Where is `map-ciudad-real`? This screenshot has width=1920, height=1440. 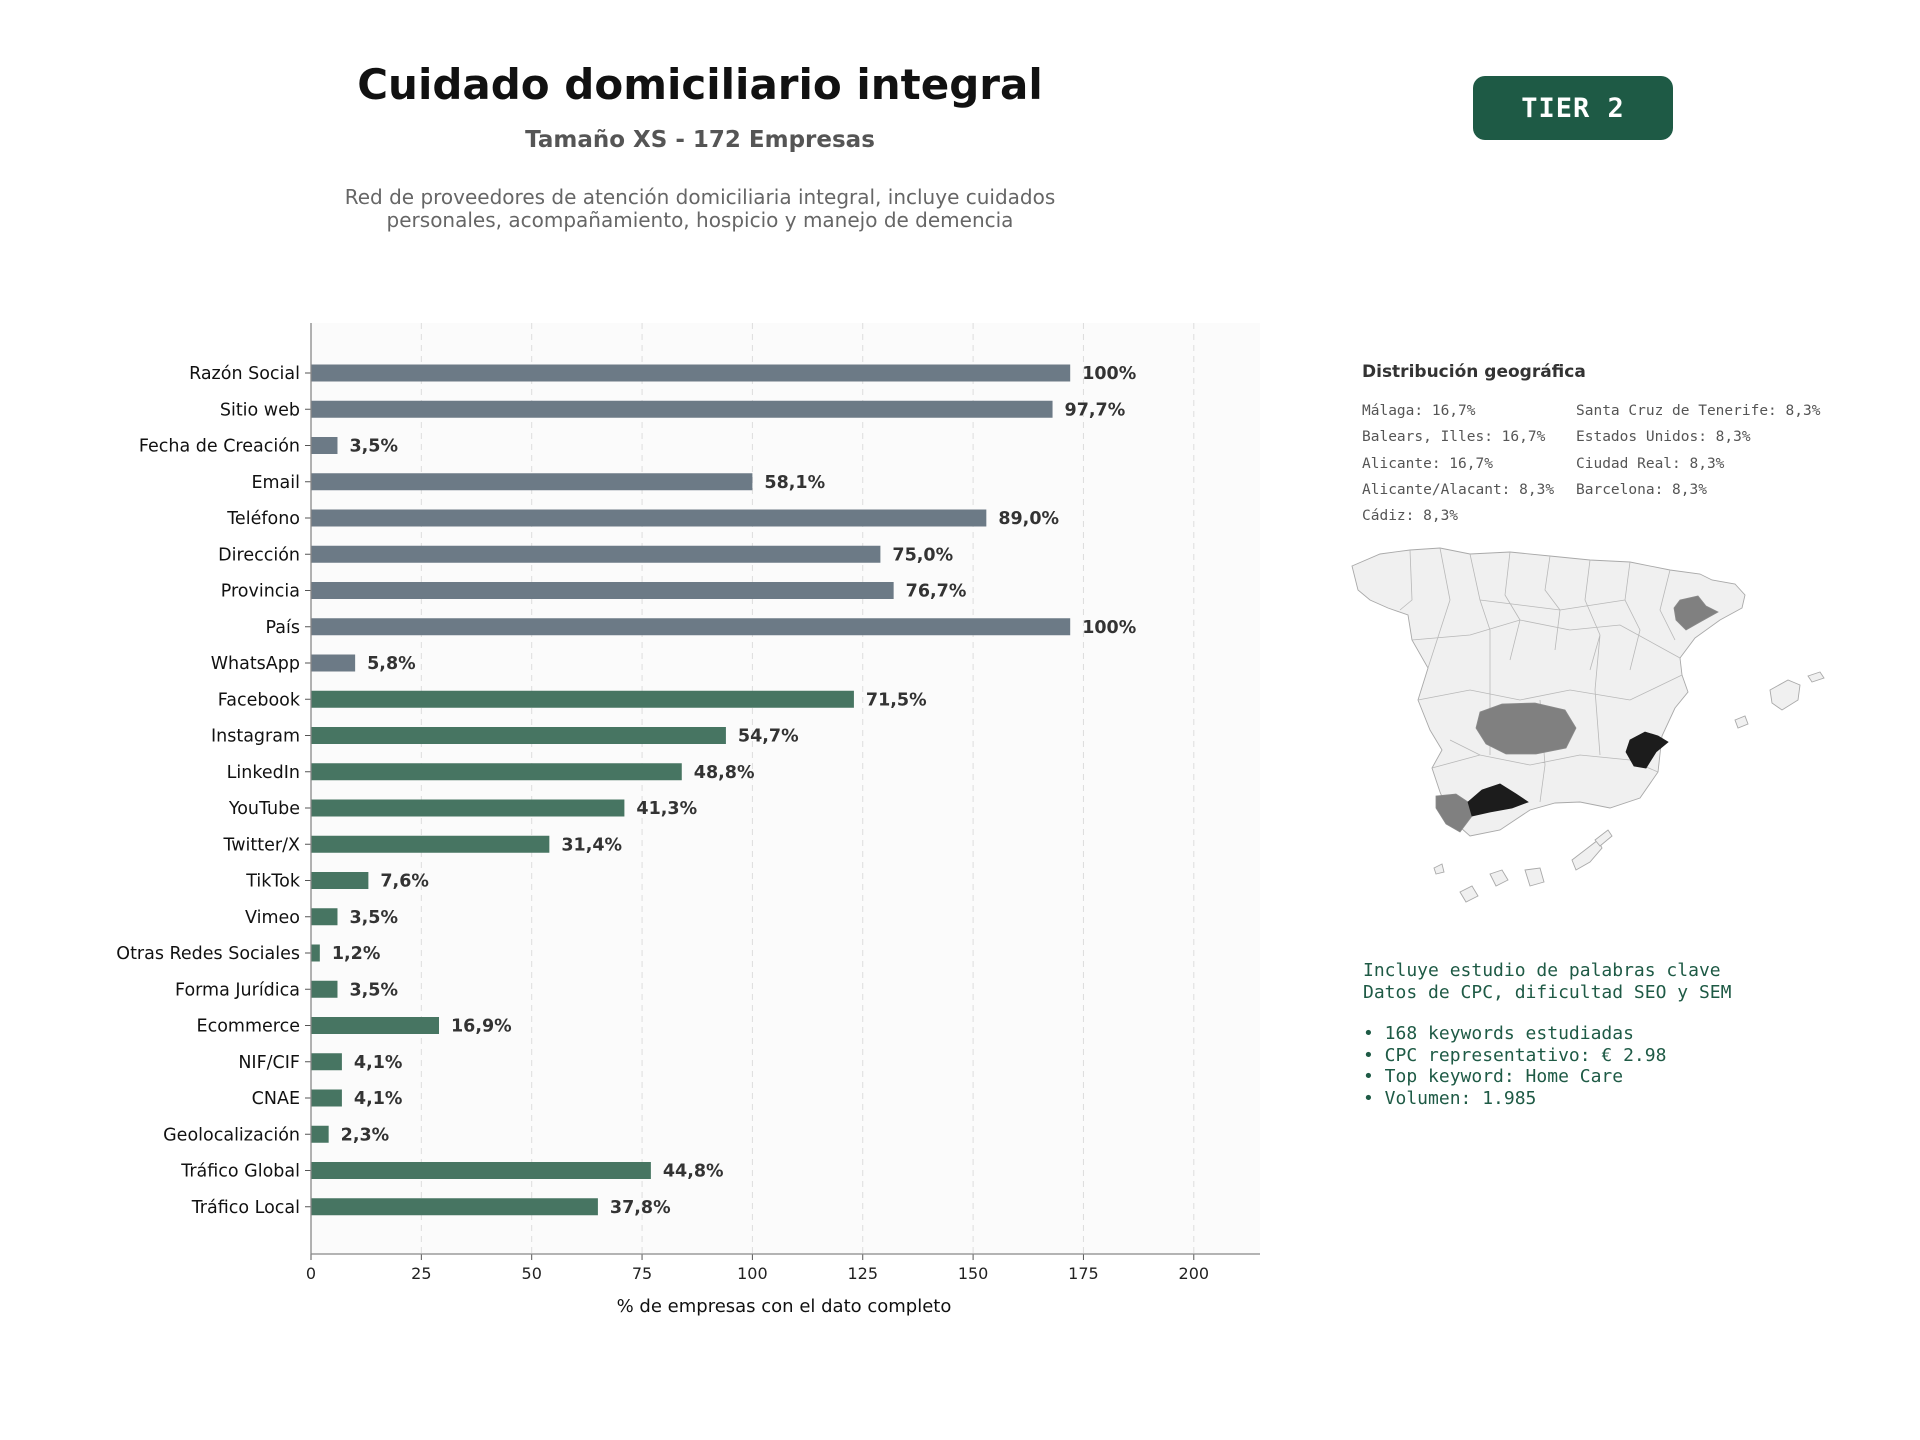
map-ciudad-real is located at coordinates (1526, 728).